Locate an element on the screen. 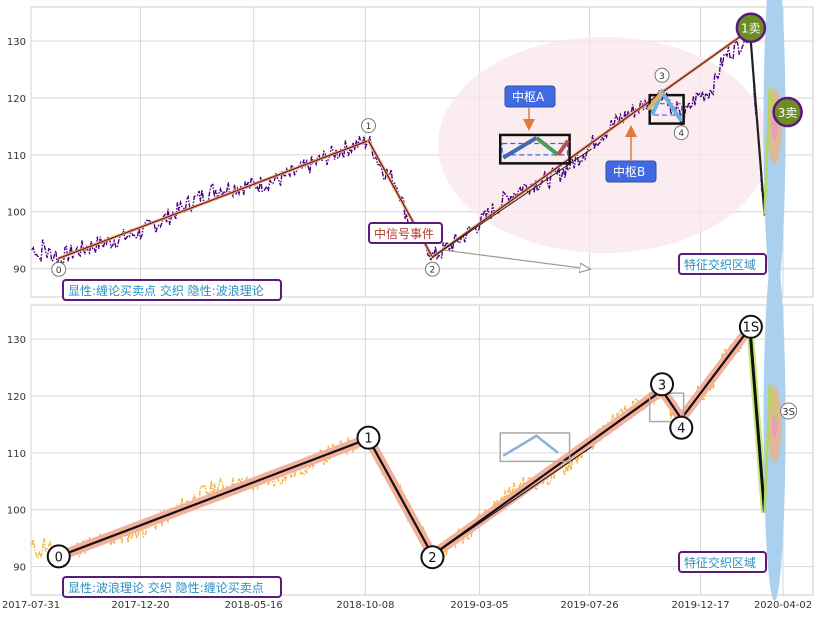 The height and width of the screenshot is (617, 819). x-tick-label: 2018-05-16 is located at coordinates (254, 605).